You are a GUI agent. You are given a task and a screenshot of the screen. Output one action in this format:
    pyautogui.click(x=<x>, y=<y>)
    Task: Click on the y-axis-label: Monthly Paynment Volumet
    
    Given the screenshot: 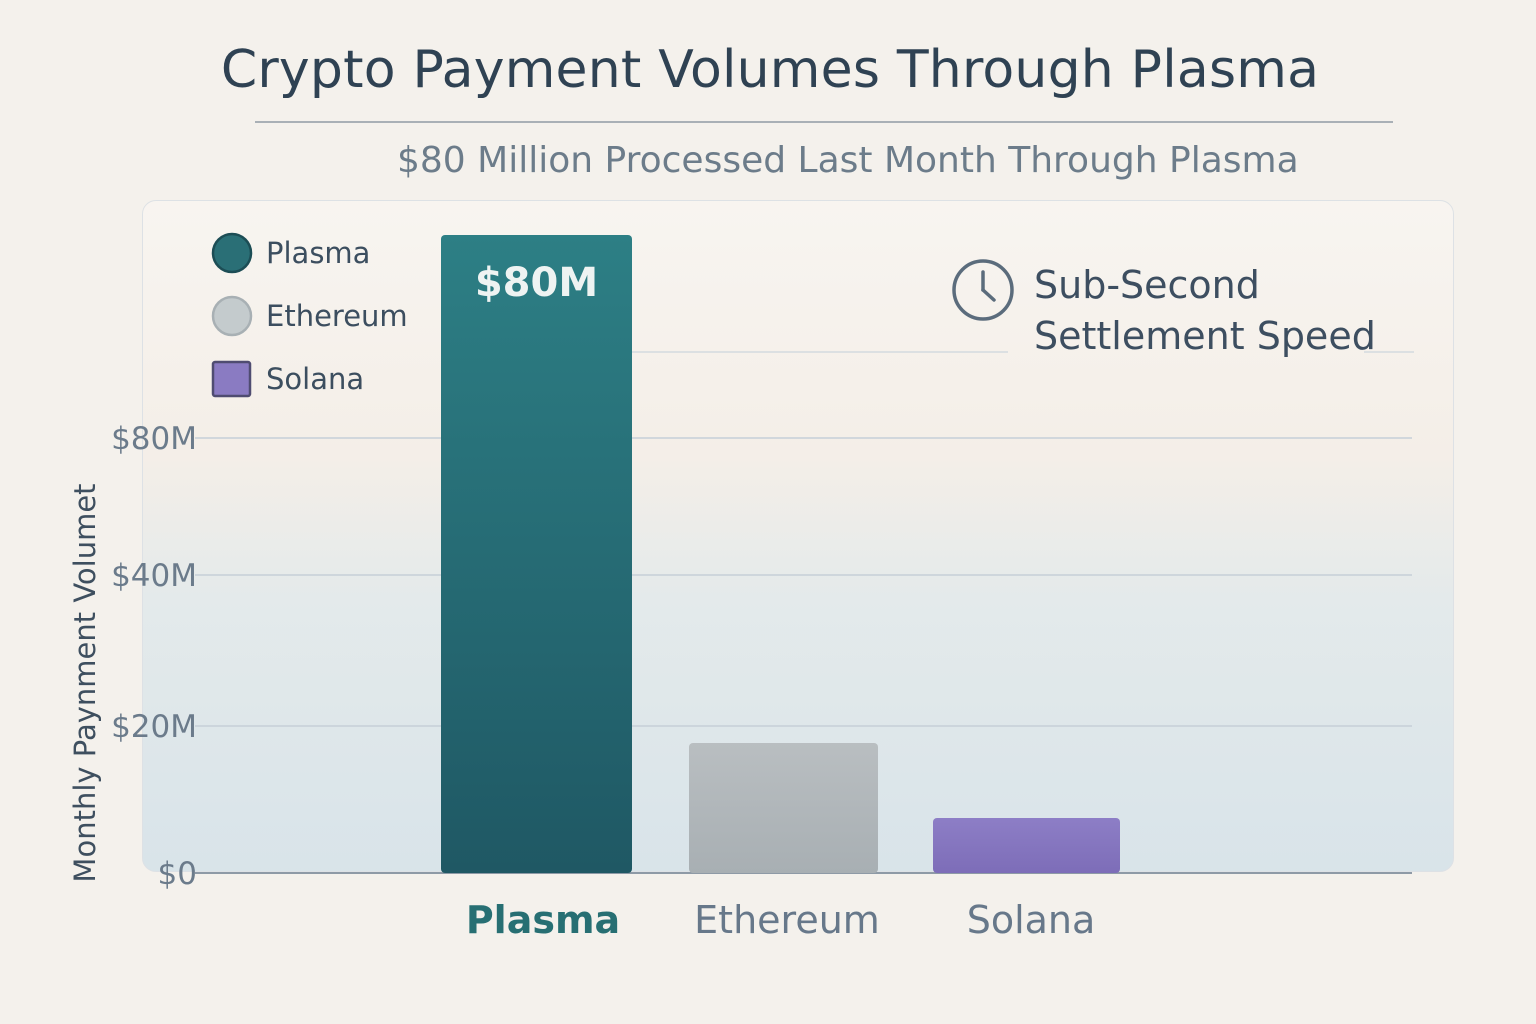 What is the action you would take?
    pyautogui.click(x=85, y=682)
    